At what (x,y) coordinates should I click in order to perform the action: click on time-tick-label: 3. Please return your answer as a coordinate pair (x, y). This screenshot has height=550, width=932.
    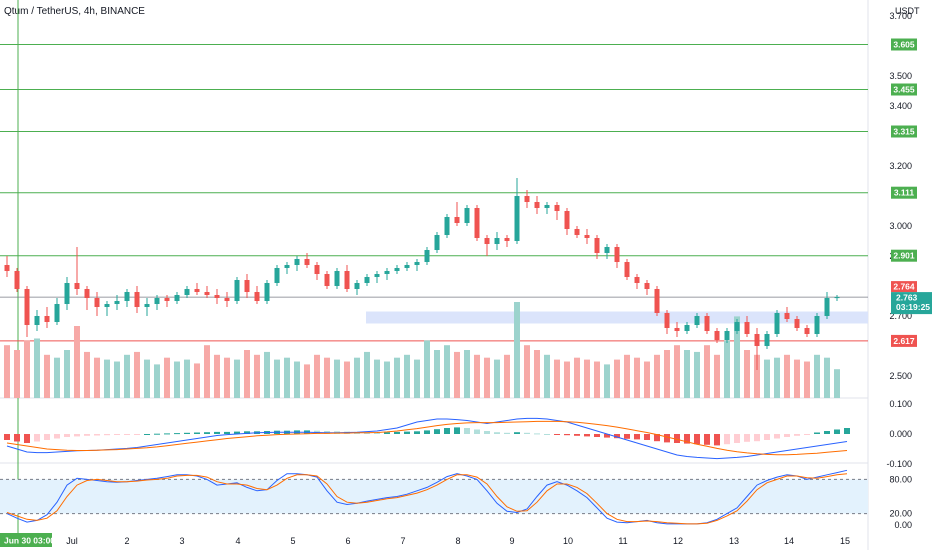
    Looking at the image, I should click on (181, 541).